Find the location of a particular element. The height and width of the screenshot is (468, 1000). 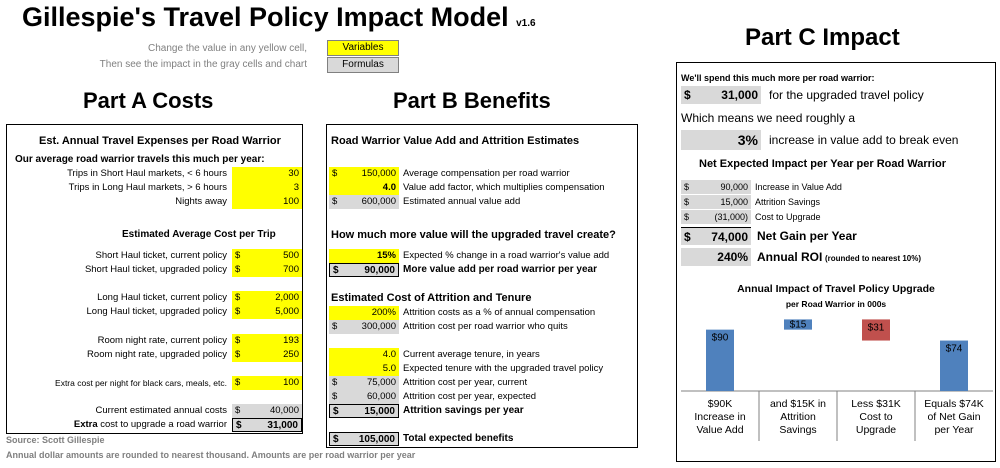

tenure-exp-input: 5.0 is located at coordinates (364, 369).